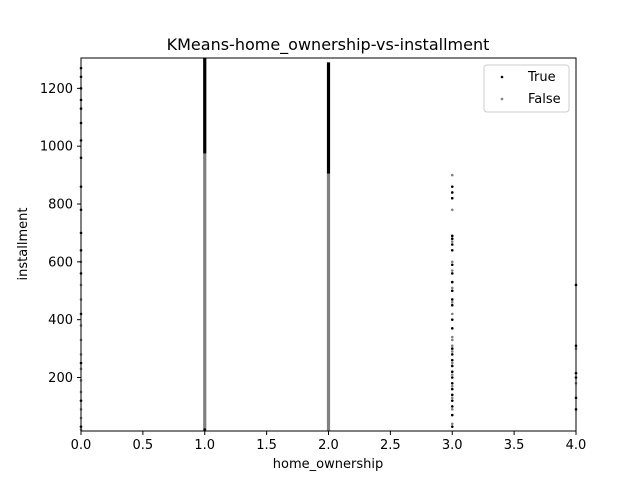 This screenshot has width=640, height=480. I want to click on x-tick-label: 3.0, so click(452, 445).